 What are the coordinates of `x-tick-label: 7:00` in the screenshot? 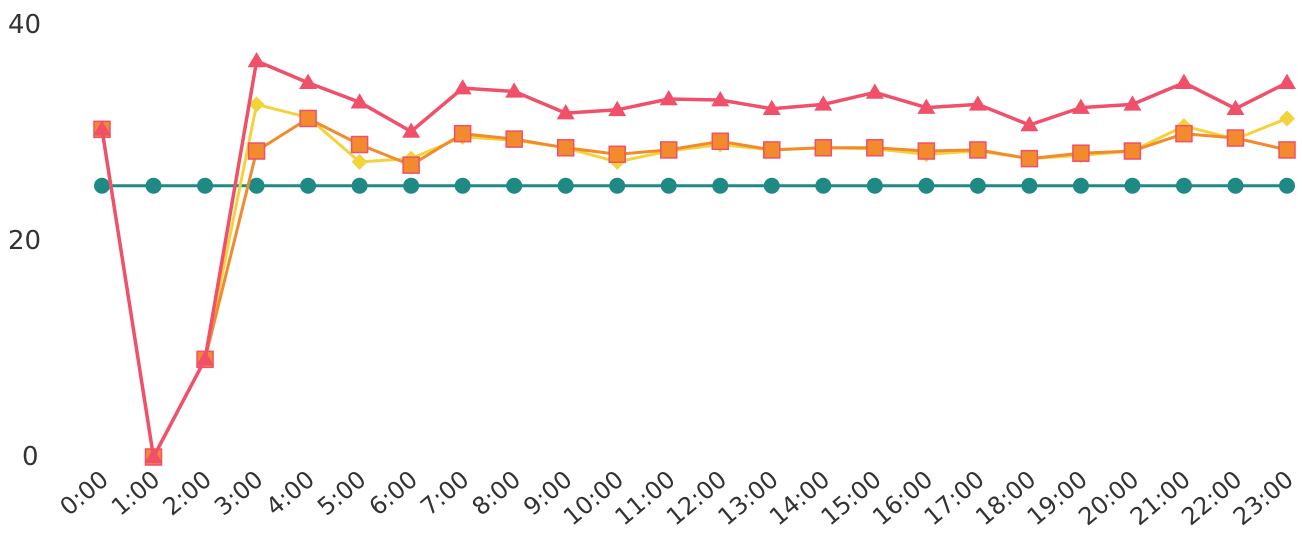 It's located at (444, 493).